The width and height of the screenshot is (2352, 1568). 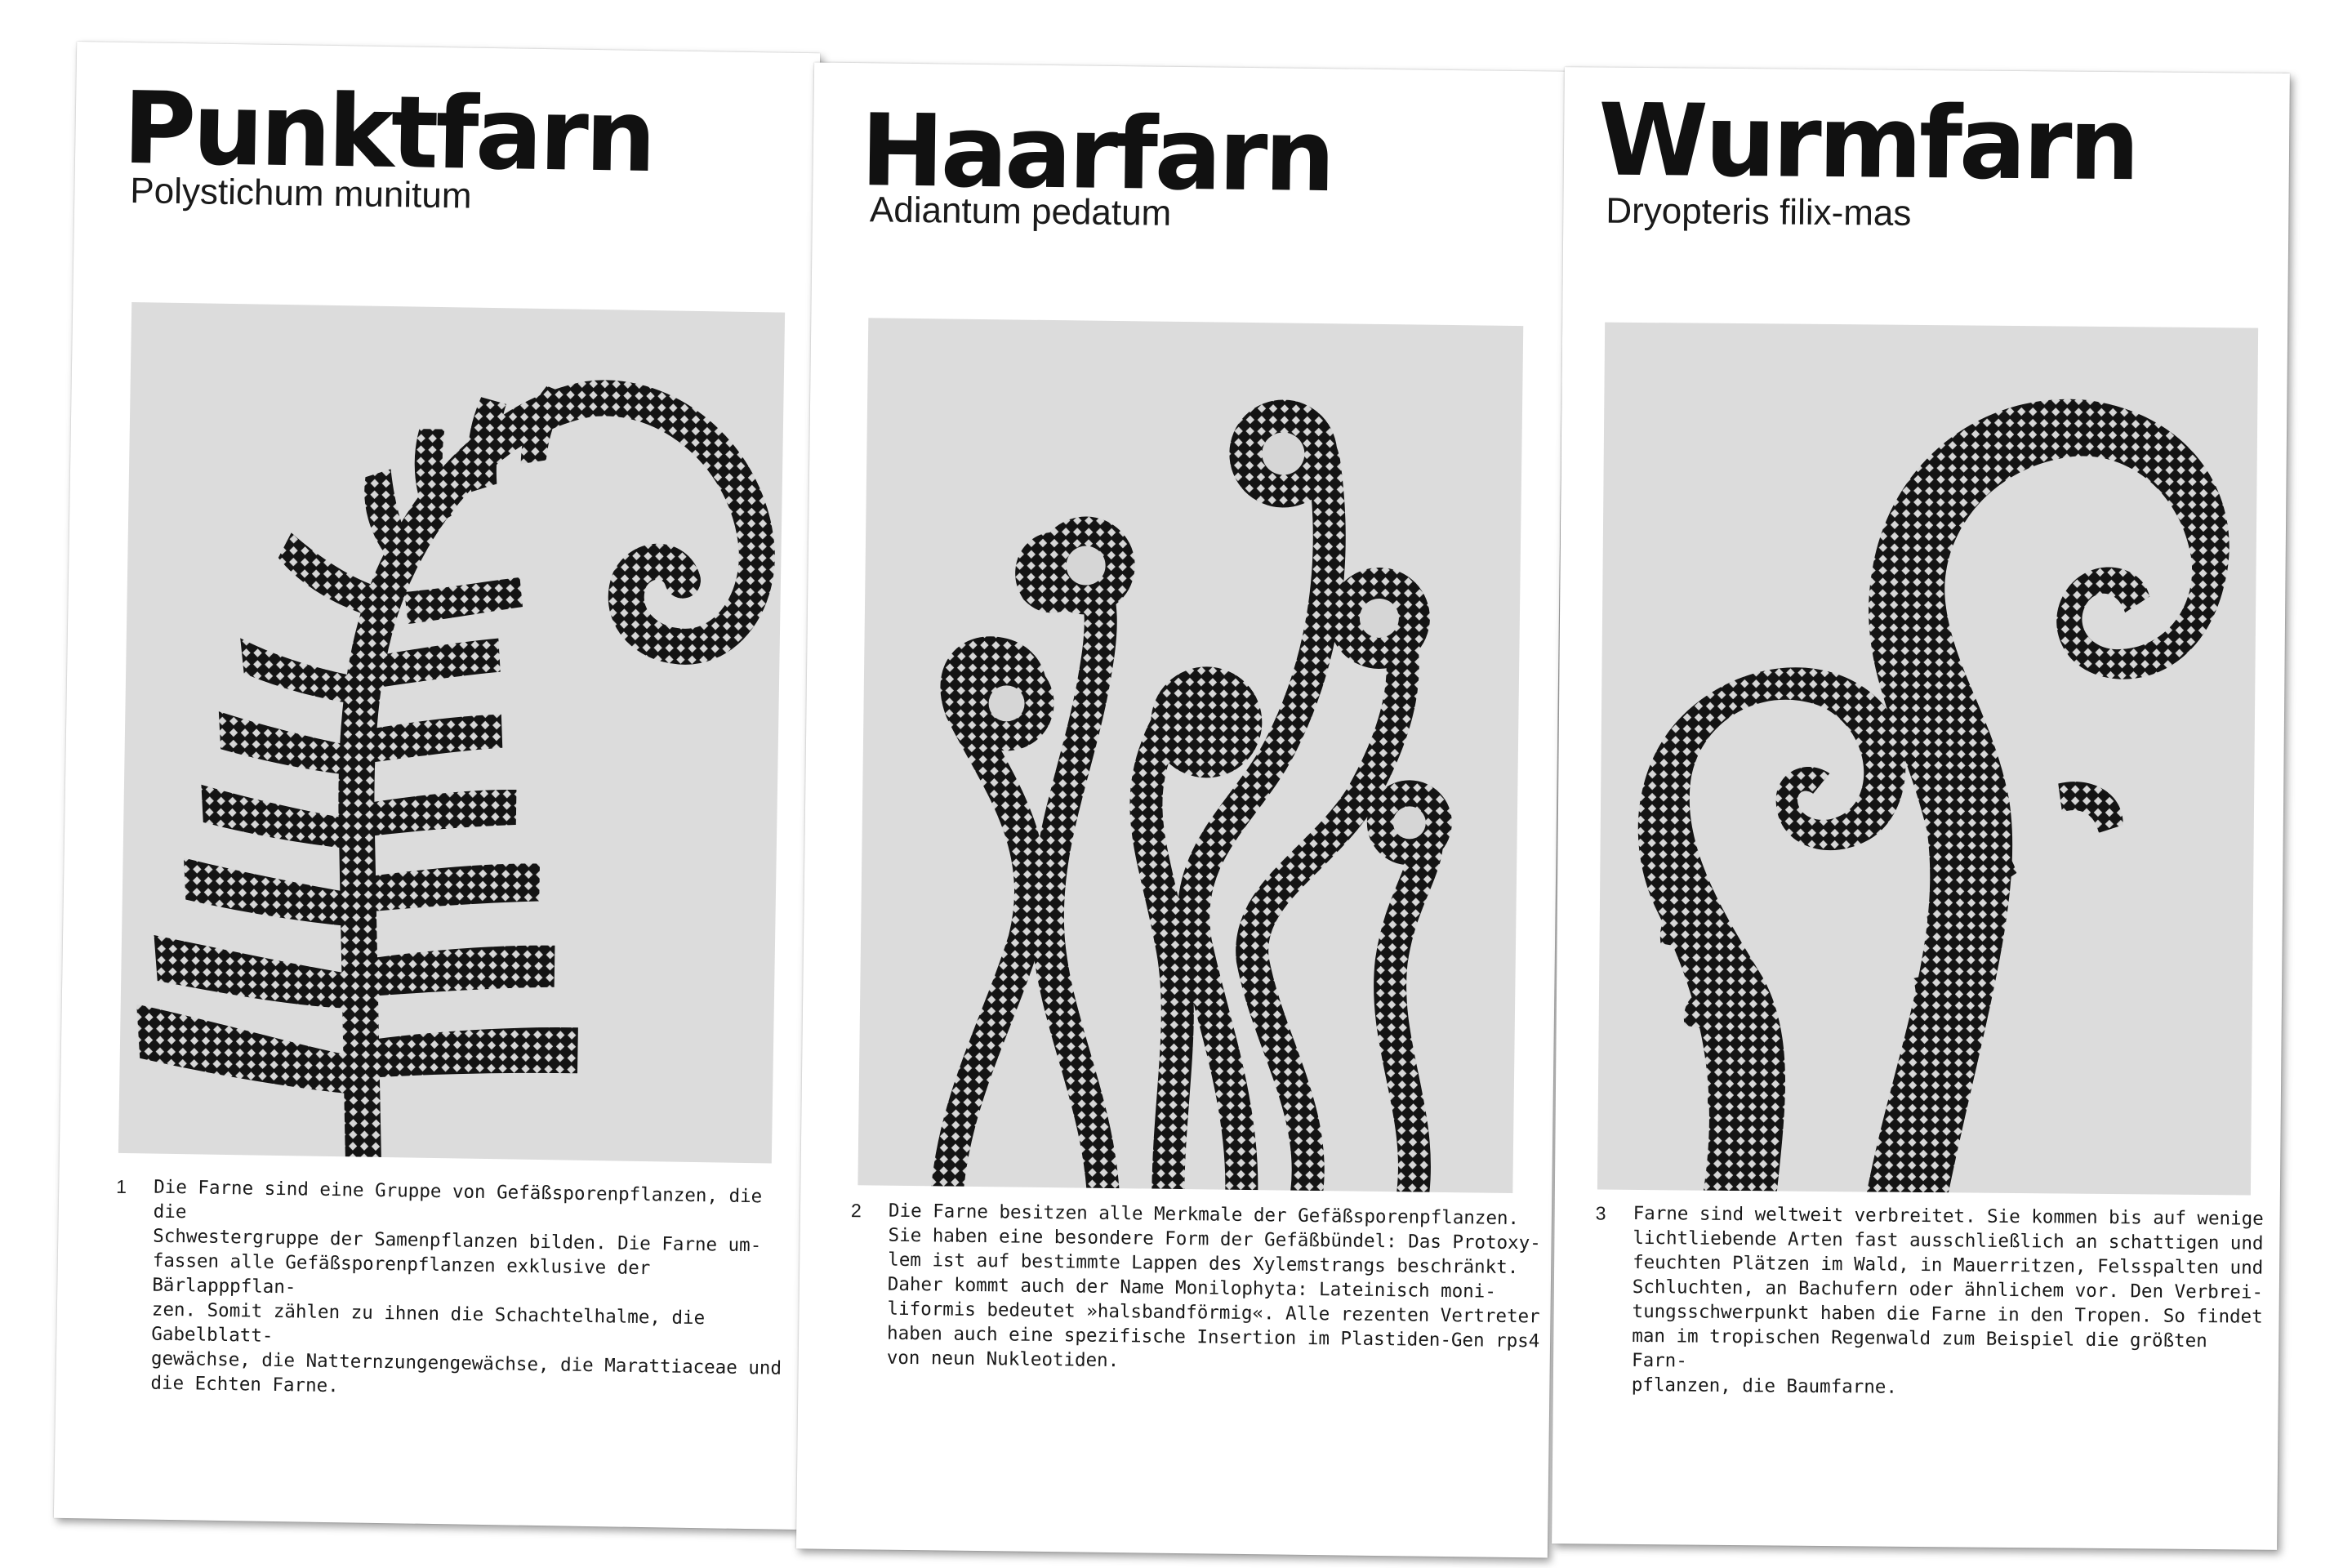 What do you see at coordinates (1021, 211) in the screenshot?
I see `card-latin-name: Adiantum pedatum` at bounding box center [1021, 211].